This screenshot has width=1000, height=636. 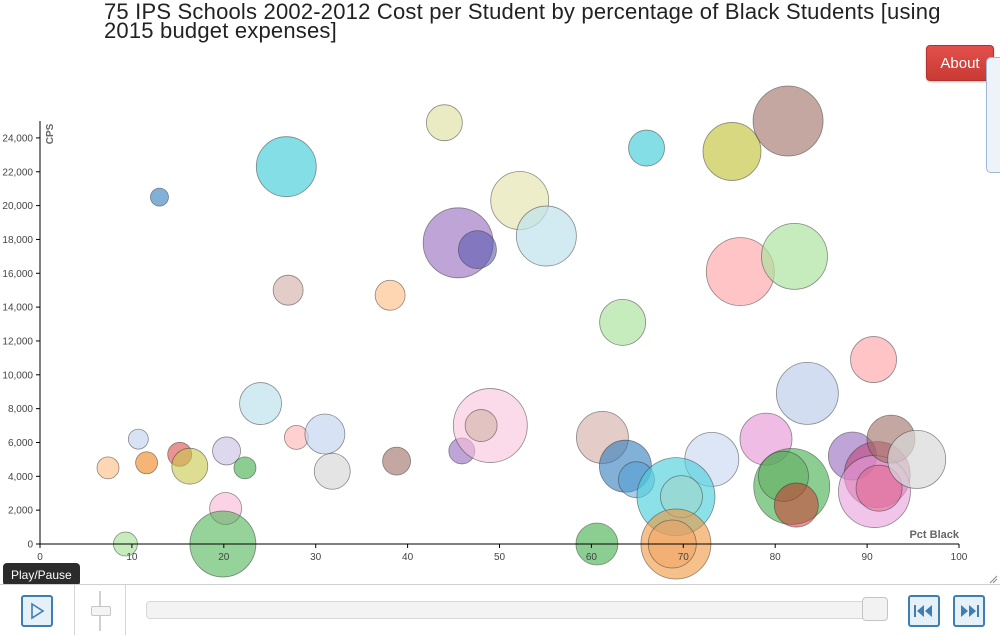 What do you see at coordinates (40, 557) in the screenshot?
I see `x-tick-label: 0` at bounding box center [40, 557].